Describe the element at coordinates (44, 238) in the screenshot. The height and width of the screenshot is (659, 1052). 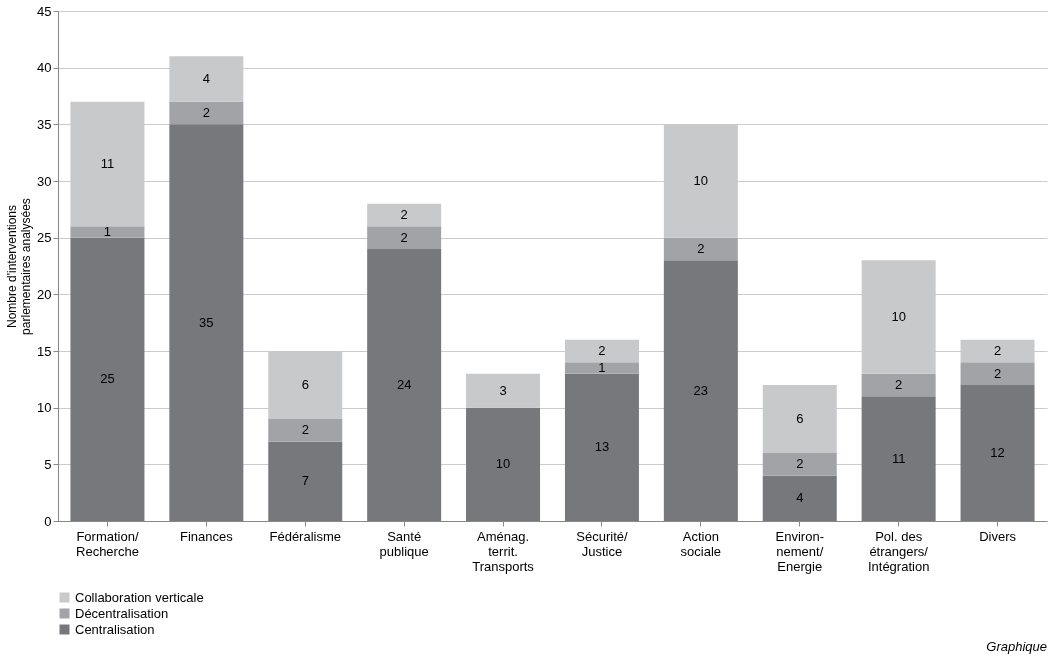
I see `y-tick-label: 25` at that location.